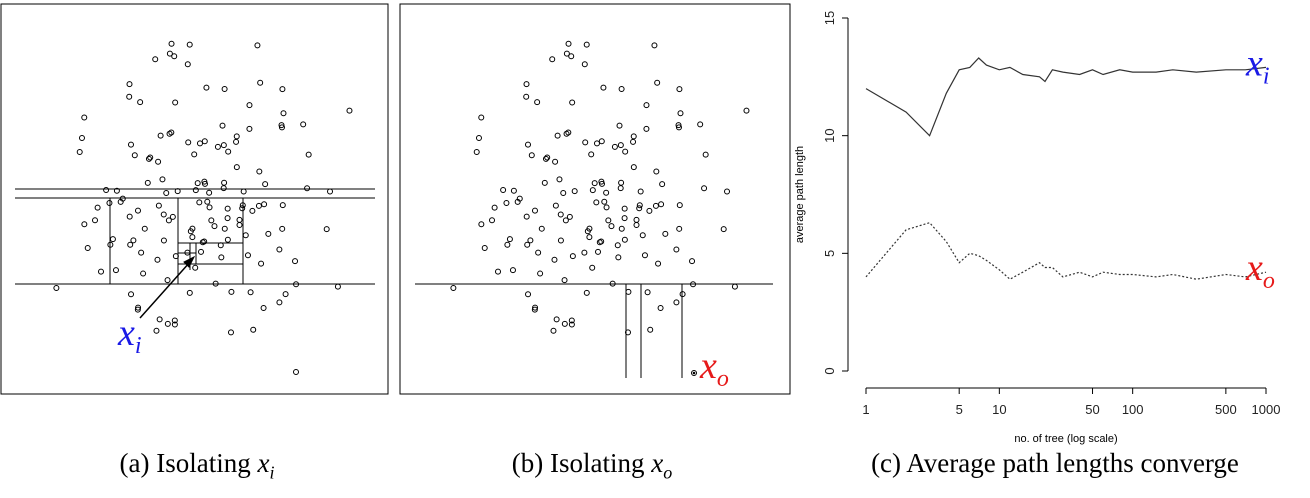 This screenshot has width=1310, height=498. What do you see at coordinates (959, 409) in the screenshot?
I see `x-tick-label: 5` at bounding box center [959, 409].